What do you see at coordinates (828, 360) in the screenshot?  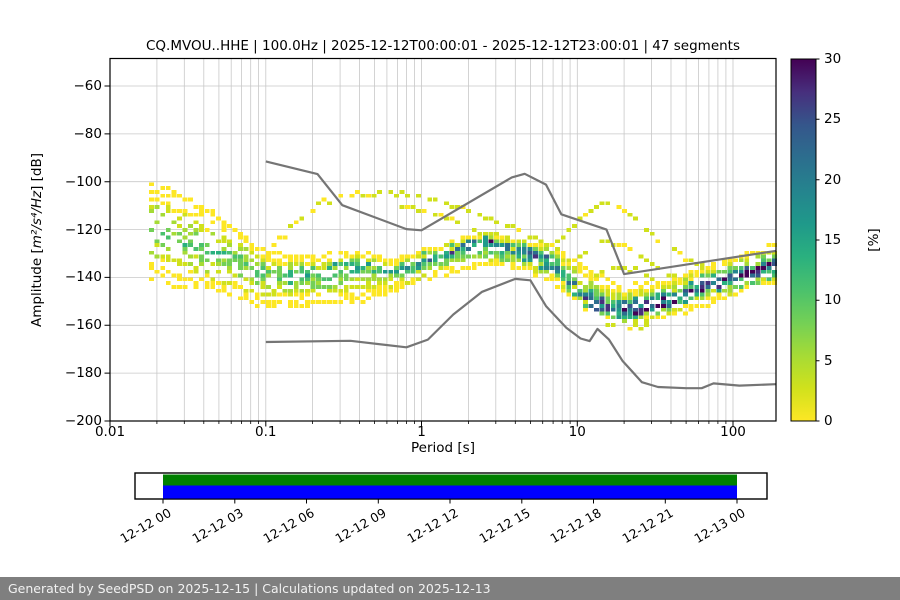 I see `colorbar-tick-label: 5` at bounding box center [828, 360].